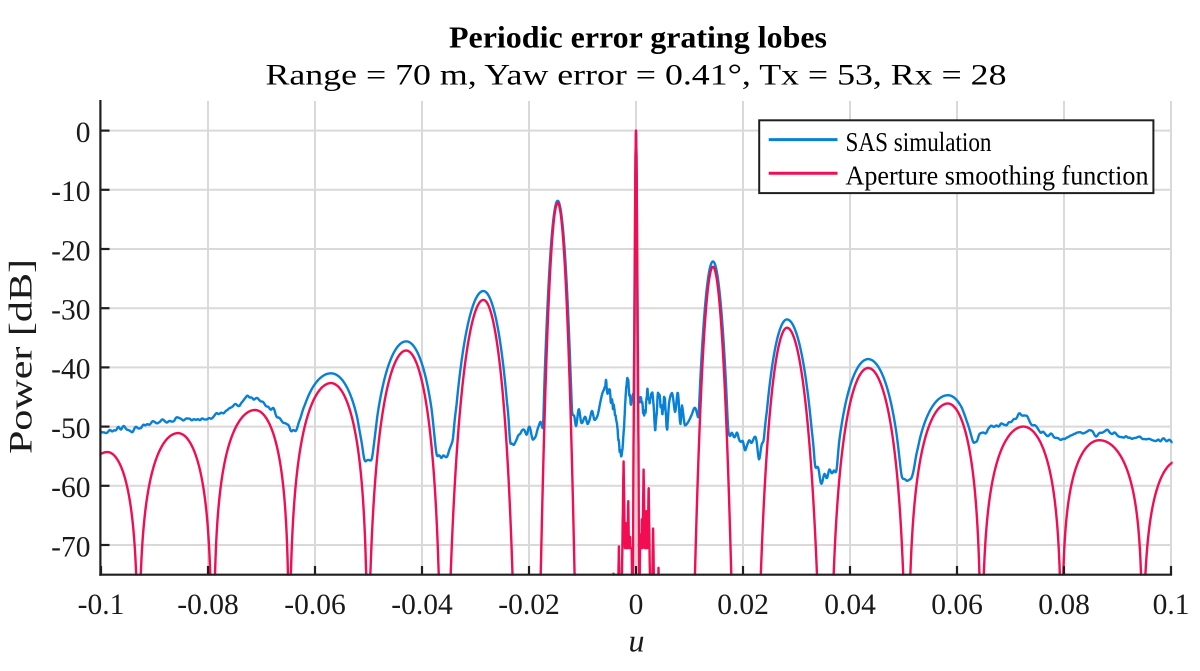 The height and width of the screenshot is (671, 1200). Describe the element at coordinates (207, 605) in the screenshot. I see `svg-text: -0.08` at that location.